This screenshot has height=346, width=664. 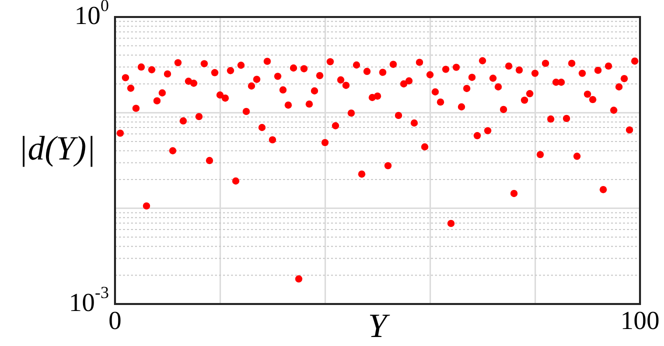 I want to click on x-tick-label: 0, so click(x=115, y=320).